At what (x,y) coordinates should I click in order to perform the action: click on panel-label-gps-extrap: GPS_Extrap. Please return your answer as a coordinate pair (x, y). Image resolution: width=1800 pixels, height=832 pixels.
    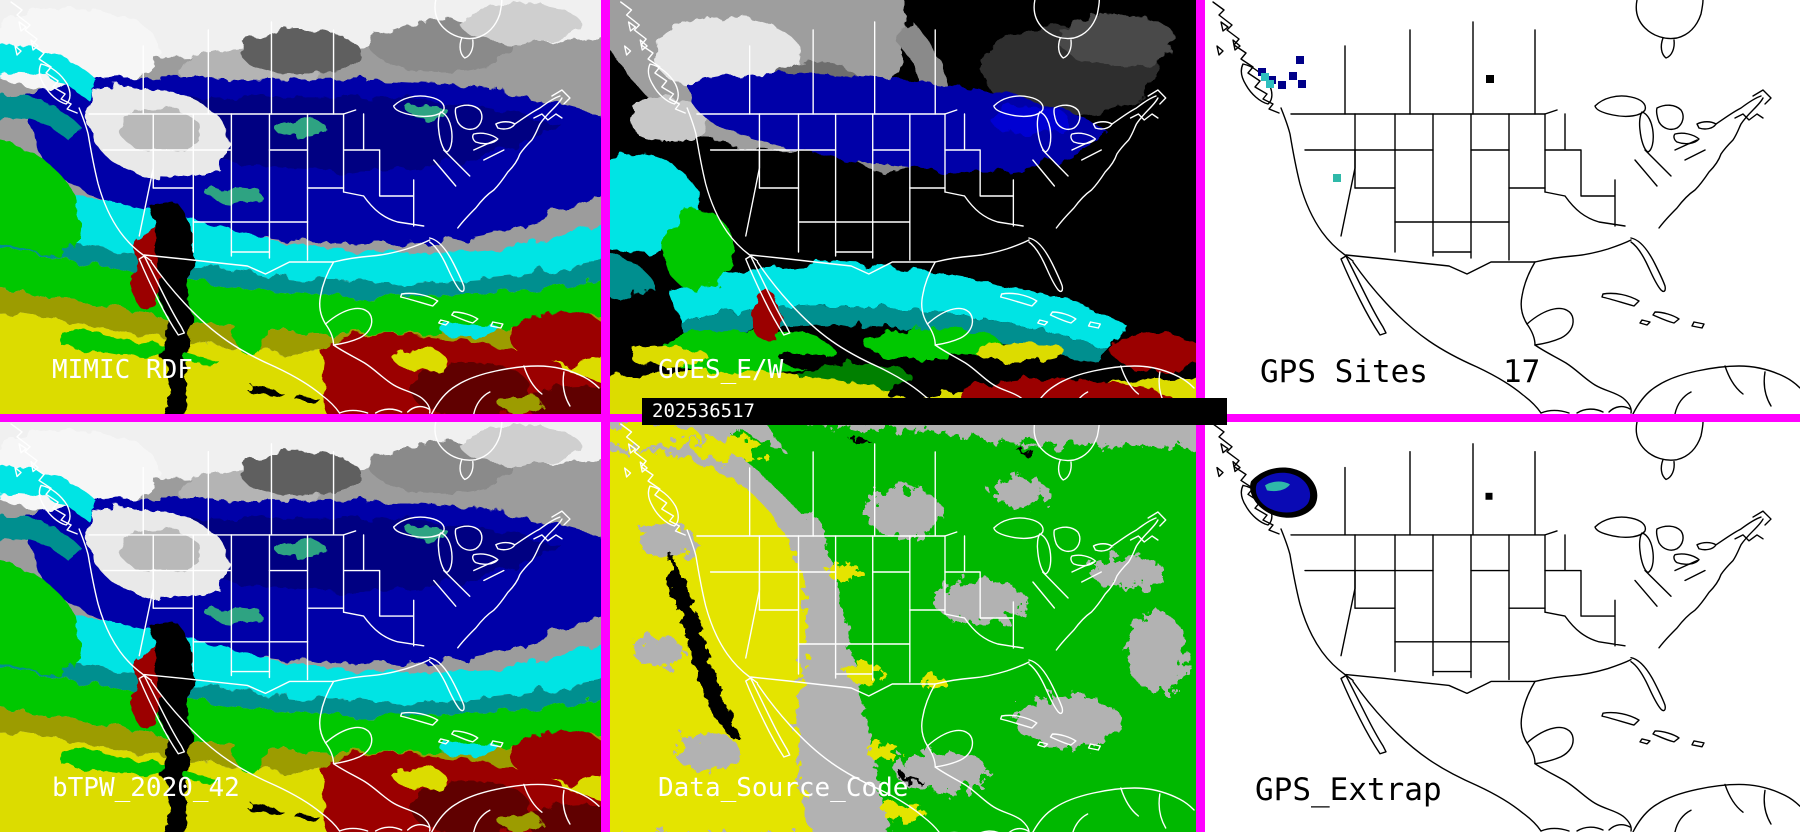
    Looking at the image, I should click on (1348, 790).